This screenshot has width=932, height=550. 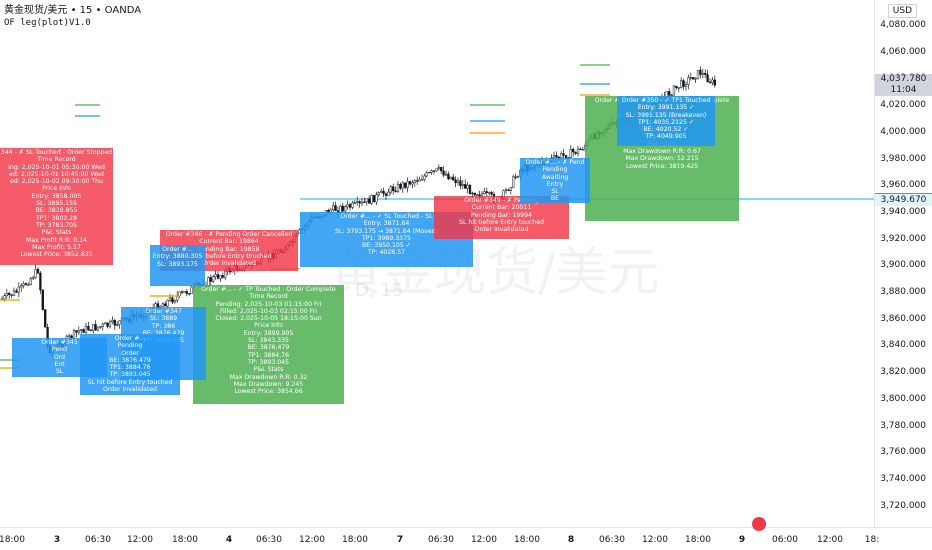 What do you see at coordinates (903, 372) in the screenshot?
I see `price-tick: 3,820.000` at bounding box center [903, 372].